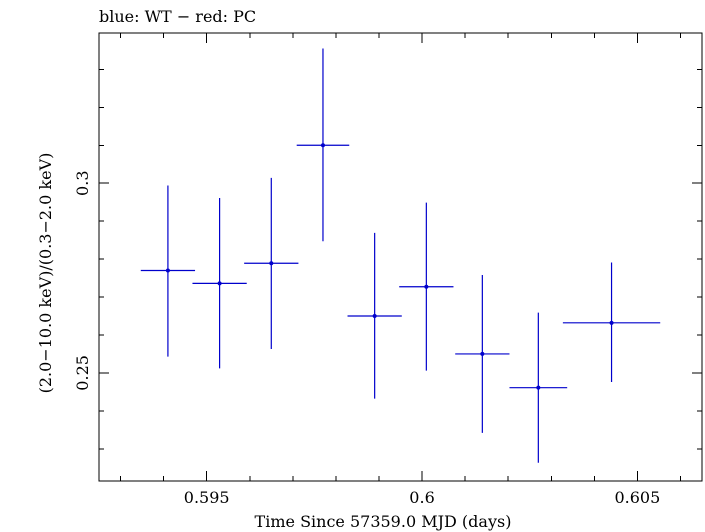 The image size is (705, 532). I want to click on y-tick-label: 0.25, so click(82, 373).